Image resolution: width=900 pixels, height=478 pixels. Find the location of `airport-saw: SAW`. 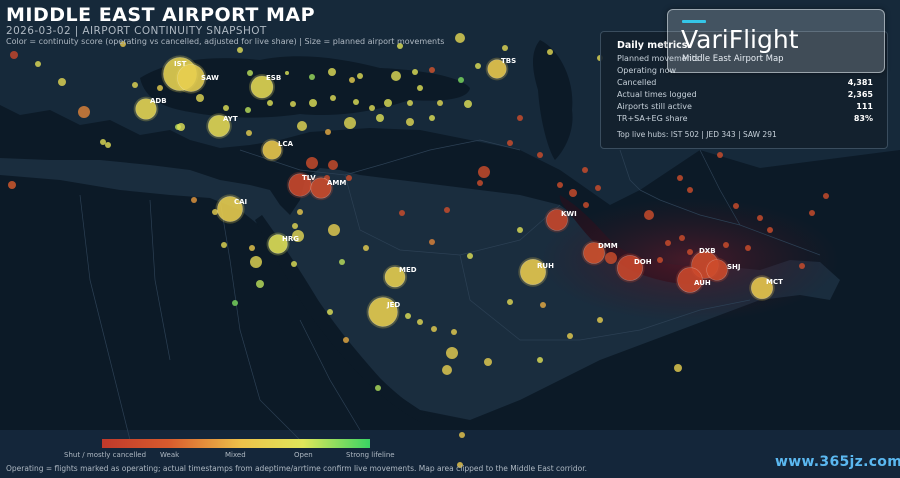

airport-saw: SAW is located at coordinates (197, 78).